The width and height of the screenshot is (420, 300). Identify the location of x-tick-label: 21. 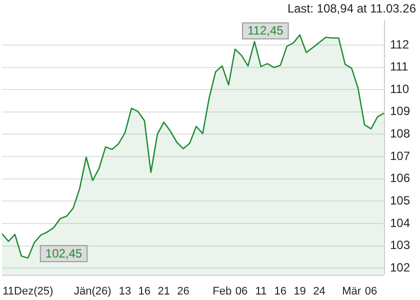
(164, 291).